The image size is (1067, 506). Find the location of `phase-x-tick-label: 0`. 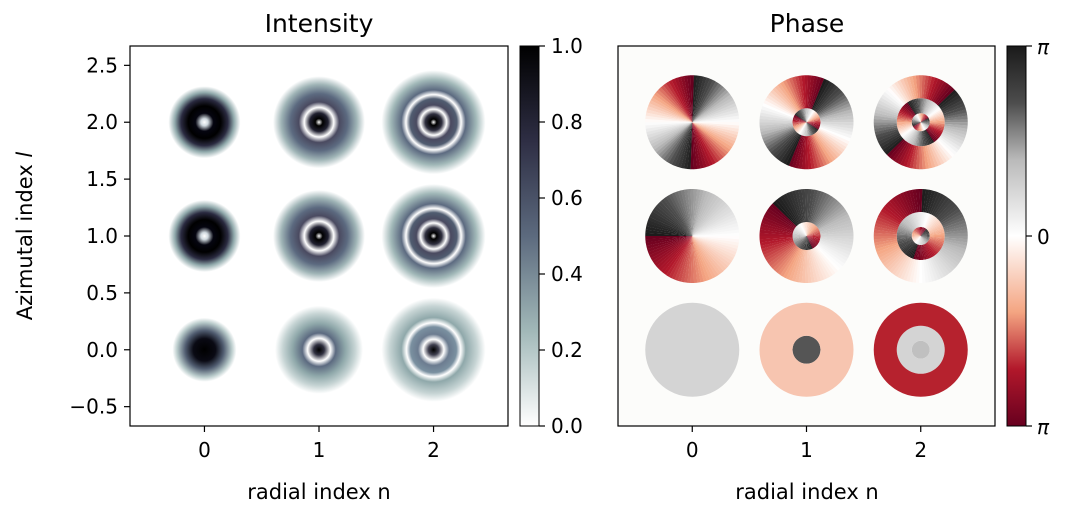

phase-x-tick-label: 0 is located at coordinates (692, 450).